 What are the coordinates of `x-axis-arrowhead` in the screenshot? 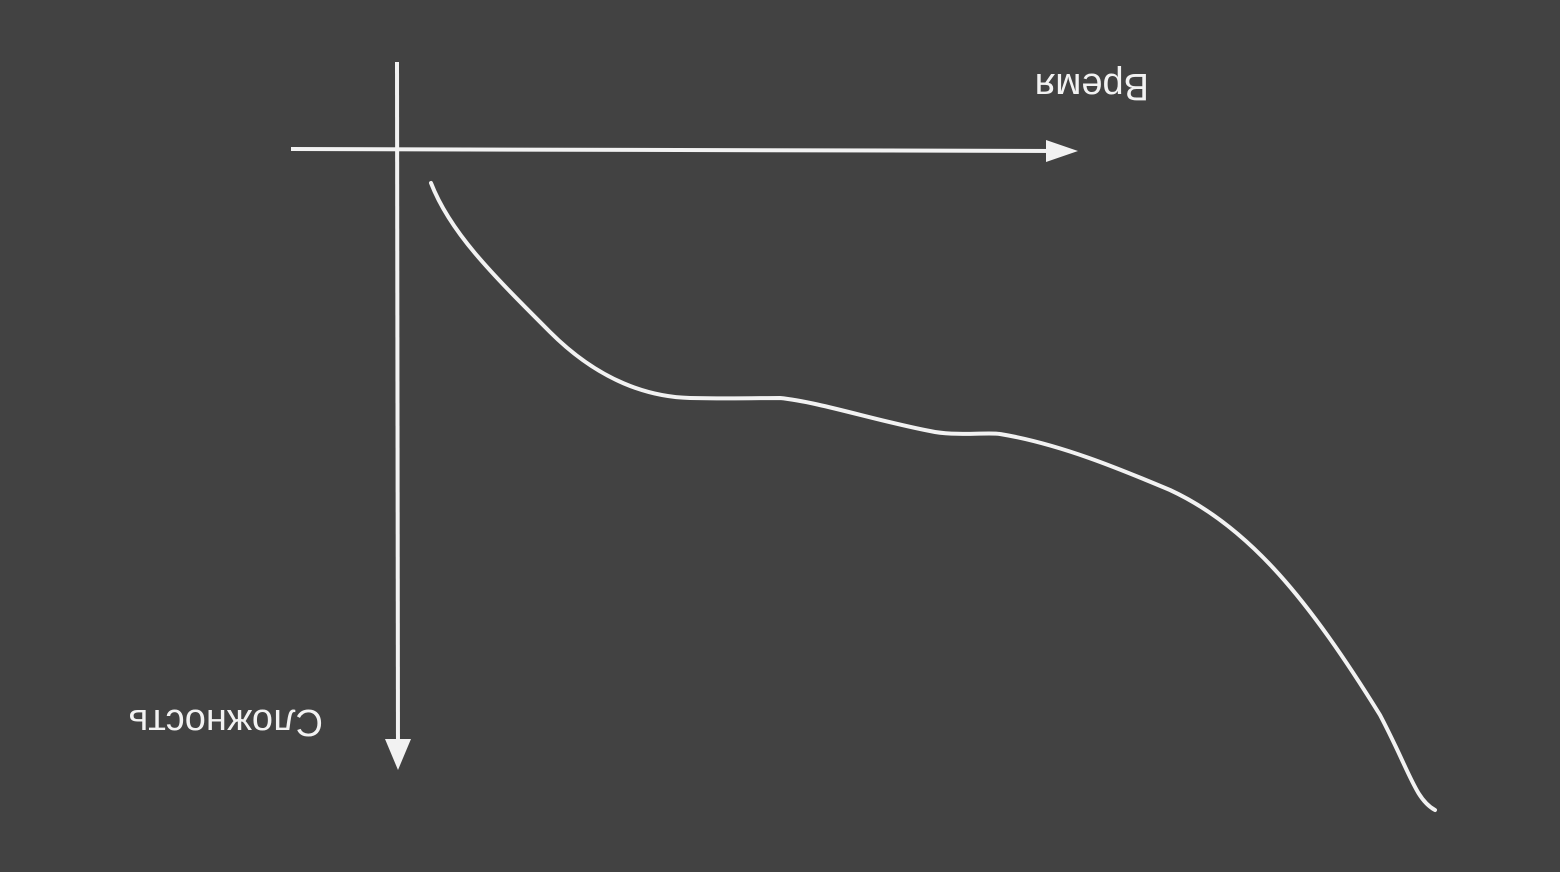 It's located at (1062, 151).